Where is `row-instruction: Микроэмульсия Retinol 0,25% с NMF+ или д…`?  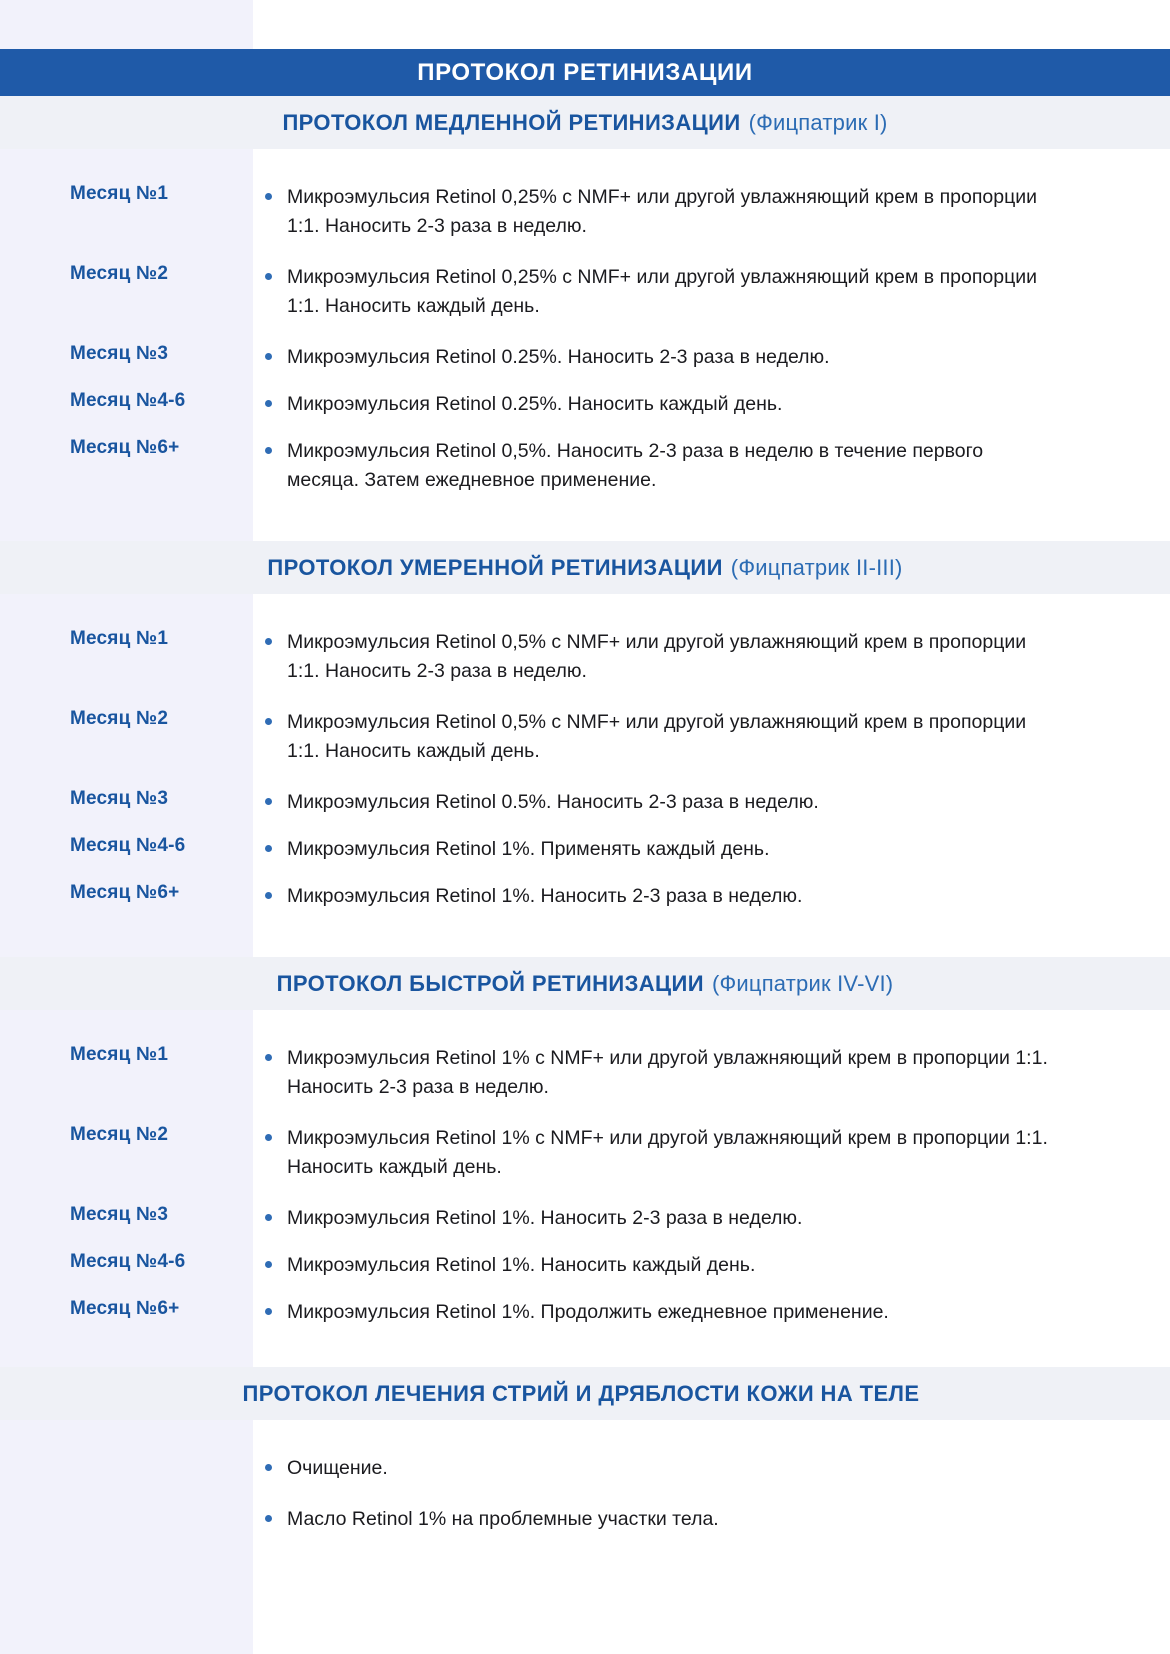 row-instruction: Микроэмульсия Retinol 0,25% с NMF+ или д… is located at coordinates (711, 212).